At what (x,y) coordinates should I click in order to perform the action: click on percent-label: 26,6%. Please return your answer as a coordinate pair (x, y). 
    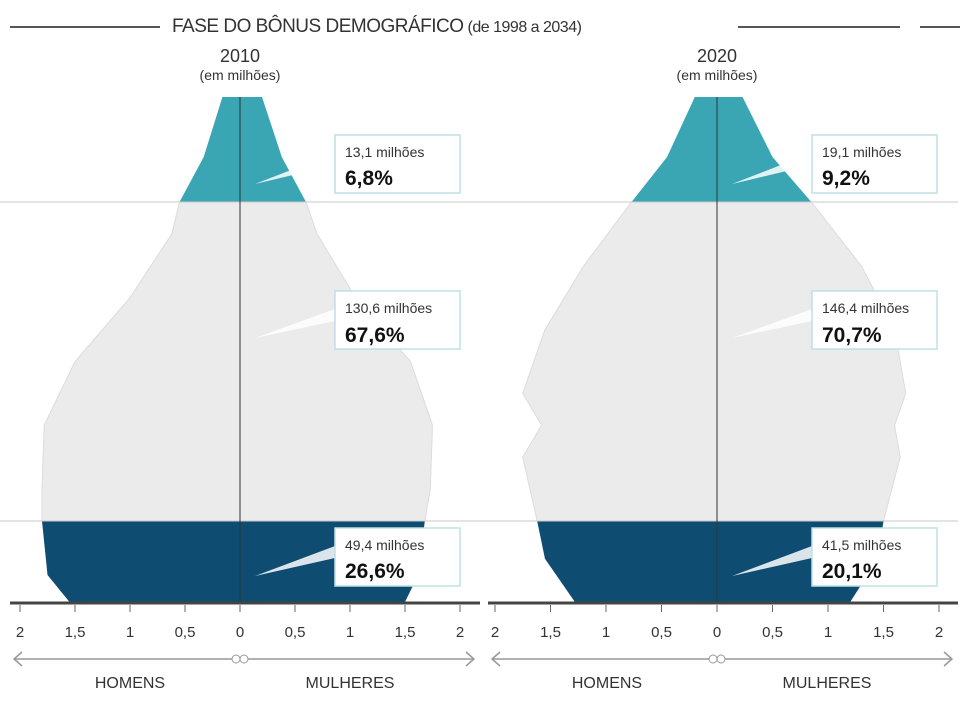
    Looking at the image, I should click on (375, 571).